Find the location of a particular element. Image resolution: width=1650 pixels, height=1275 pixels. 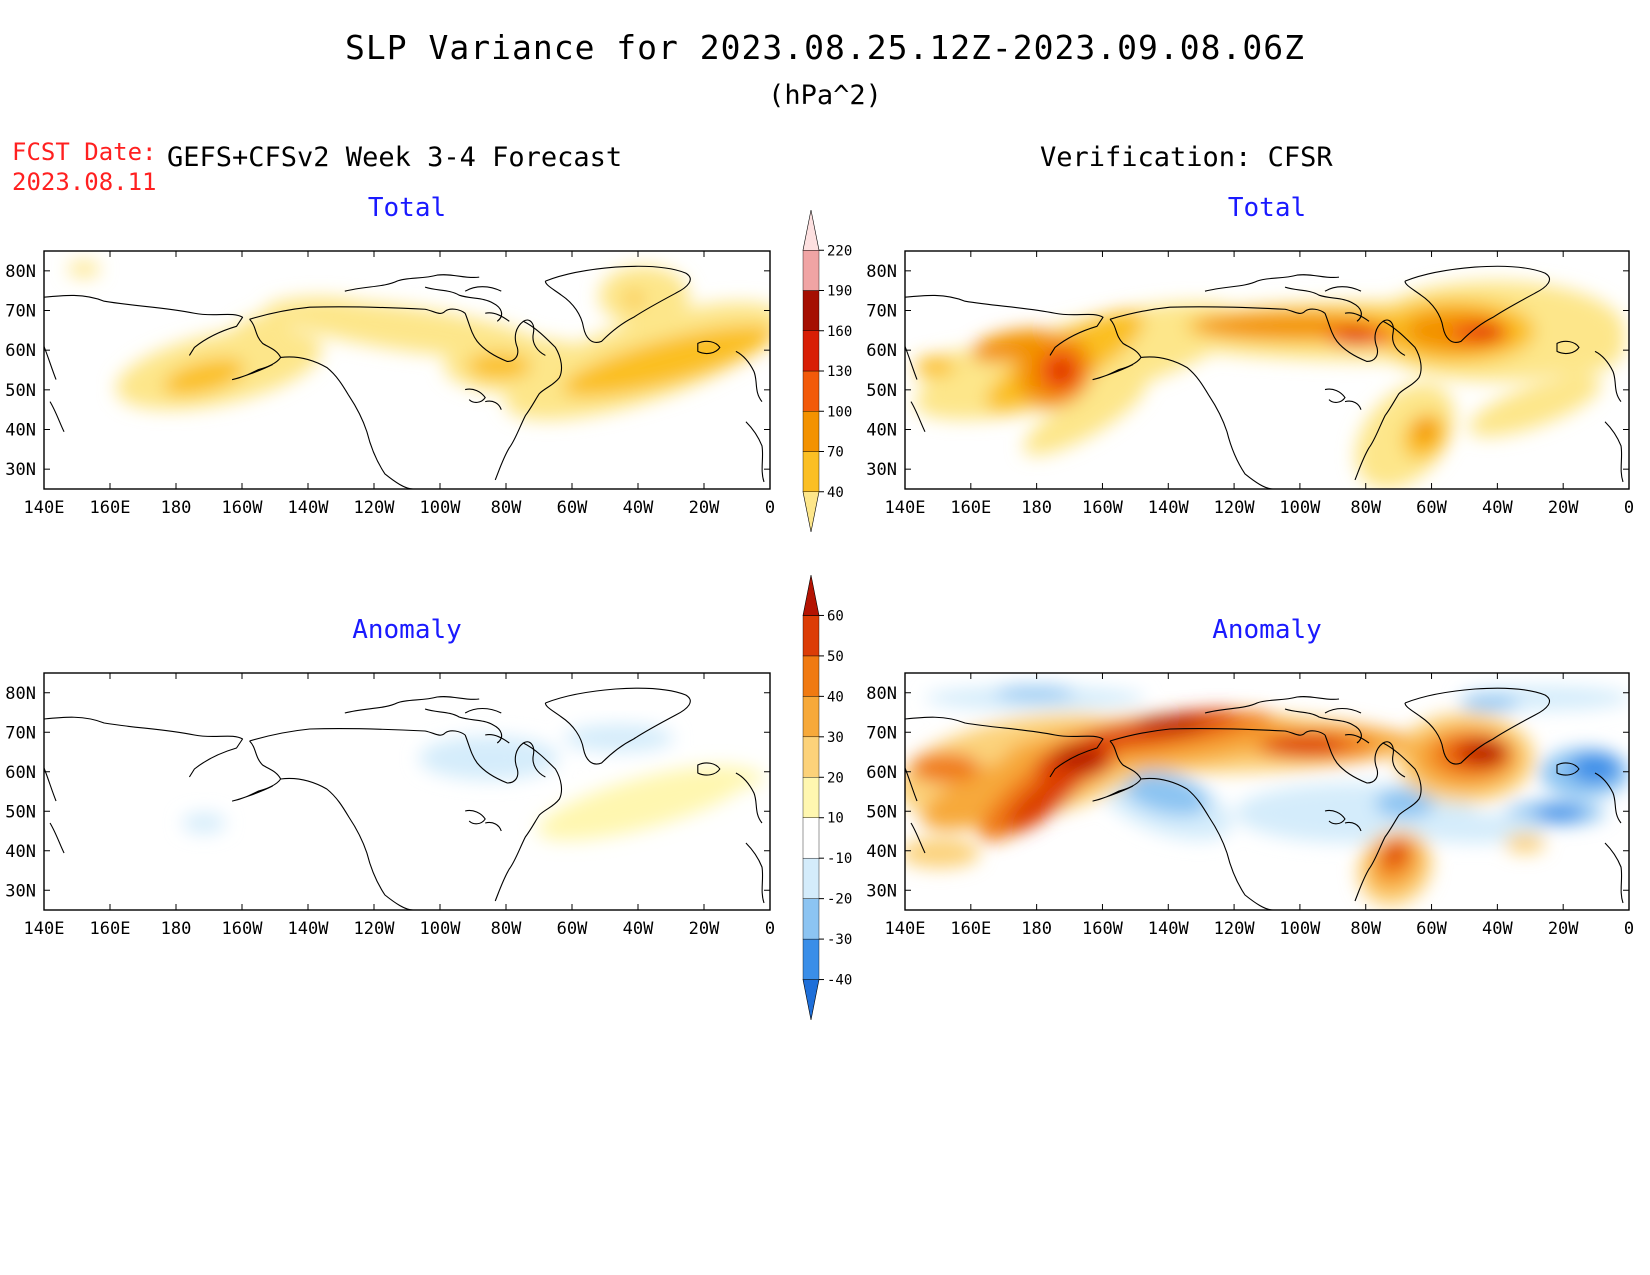

colorbar-label: -30 is located at coordinates (839, 940).